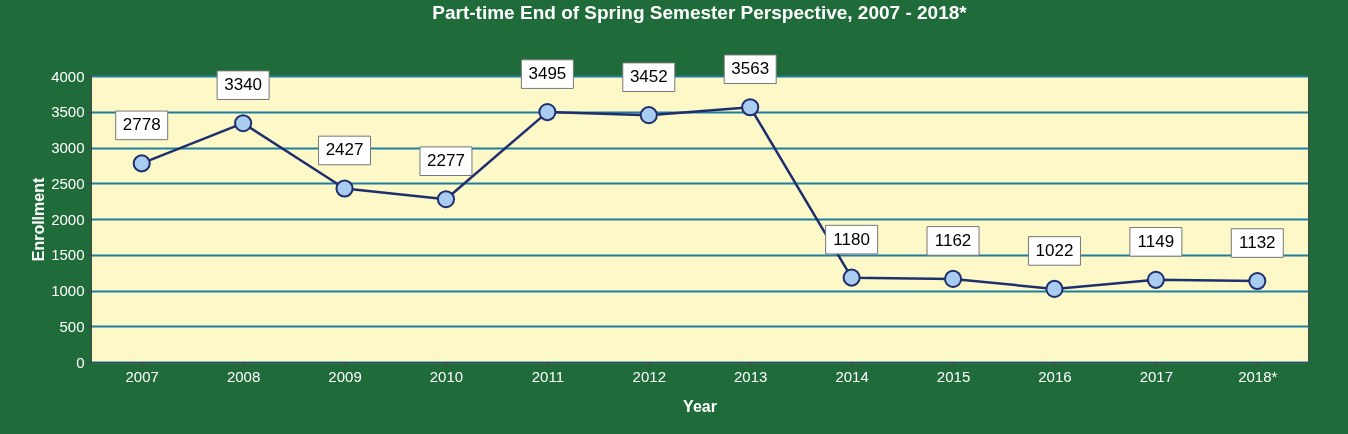 Image resolution: width=1348 pixels, height=434 pixels. I want to click on data-label: 1180, so click(851, 239).